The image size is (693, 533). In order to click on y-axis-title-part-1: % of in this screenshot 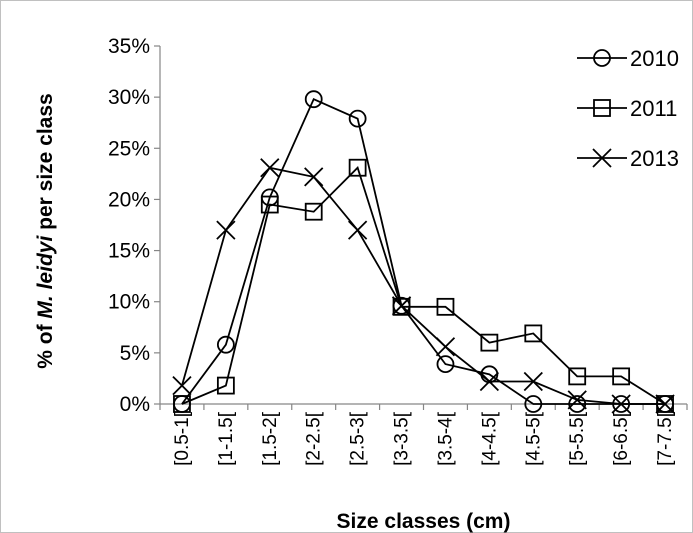, I will do `click(45, 344)`.